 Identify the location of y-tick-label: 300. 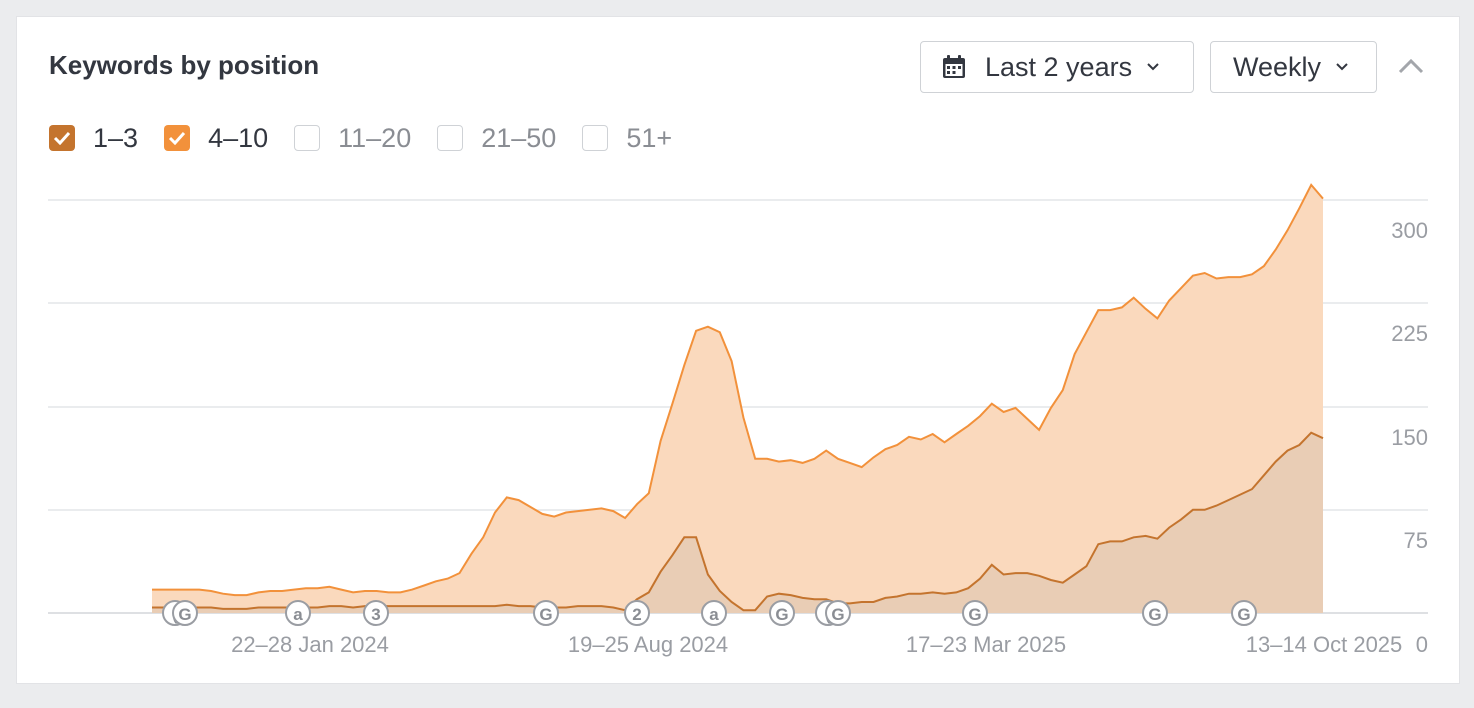
(1409, 230).